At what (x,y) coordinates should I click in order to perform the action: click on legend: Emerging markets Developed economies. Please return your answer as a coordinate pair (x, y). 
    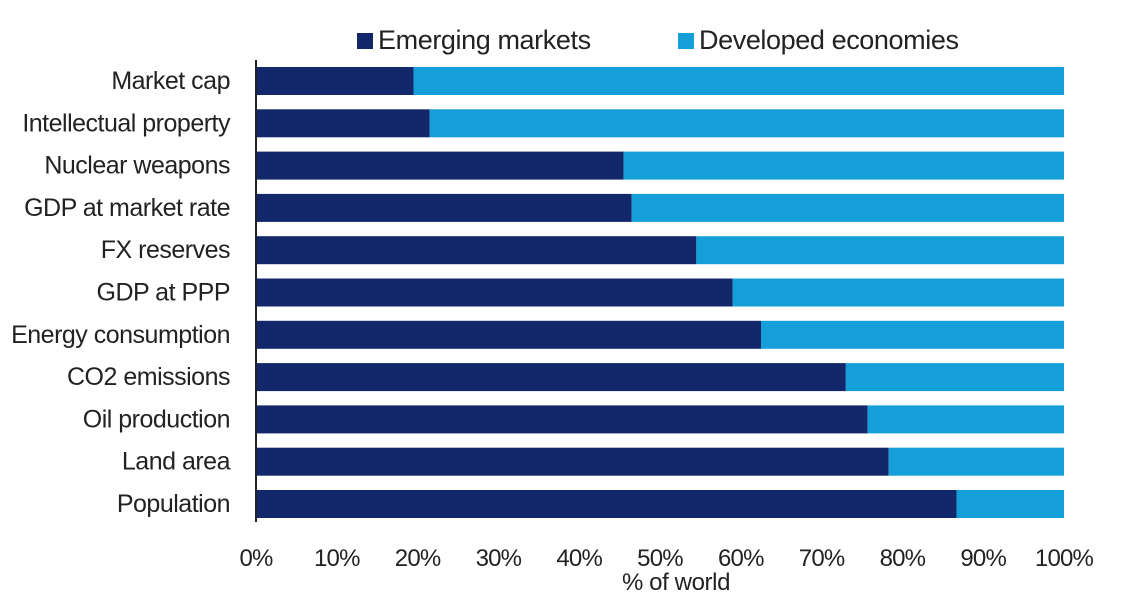
    Looking at the image, I should click on (658, 40).